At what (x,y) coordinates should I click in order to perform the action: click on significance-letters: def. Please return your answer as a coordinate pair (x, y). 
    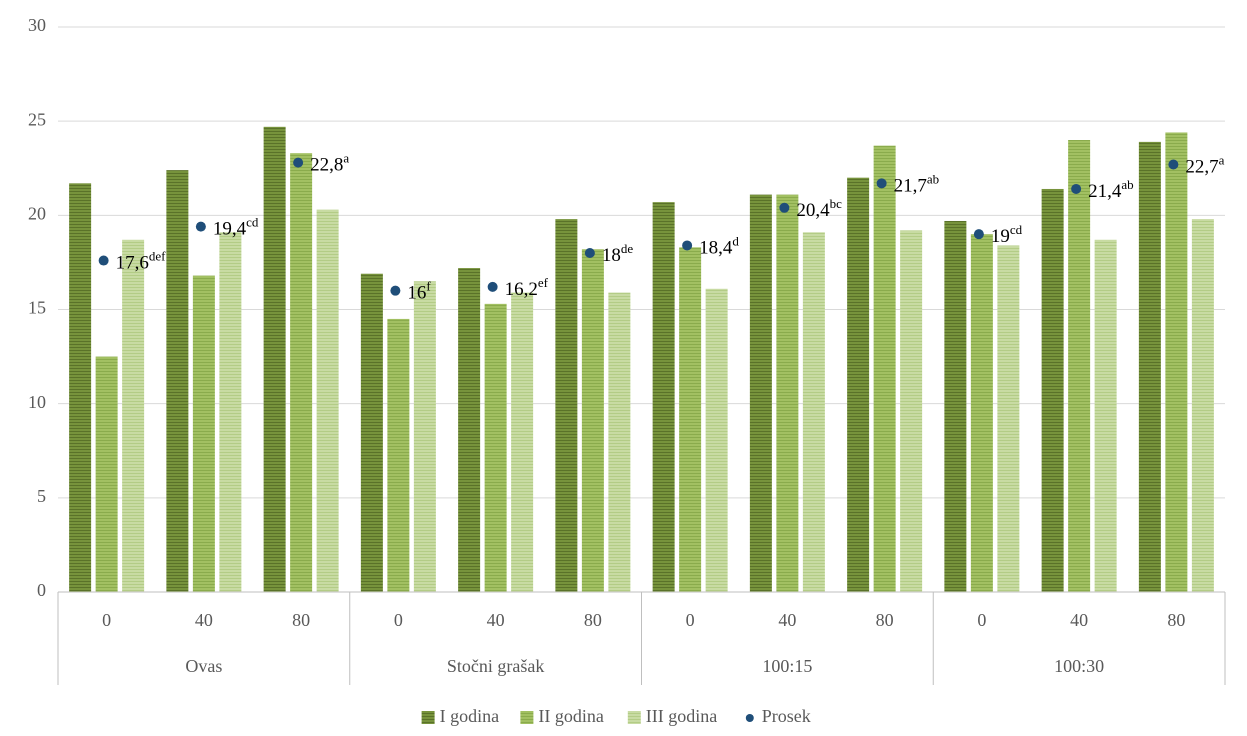
    Looking at the image, I should click on (157, 256).